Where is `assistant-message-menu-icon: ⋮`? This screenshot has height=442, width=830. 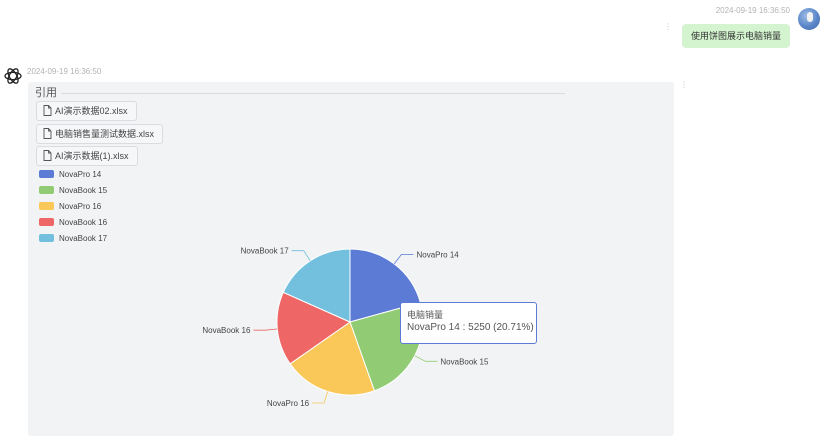
assistant-message-menu-icon: ⋮ is located at coordinates (684, 84).